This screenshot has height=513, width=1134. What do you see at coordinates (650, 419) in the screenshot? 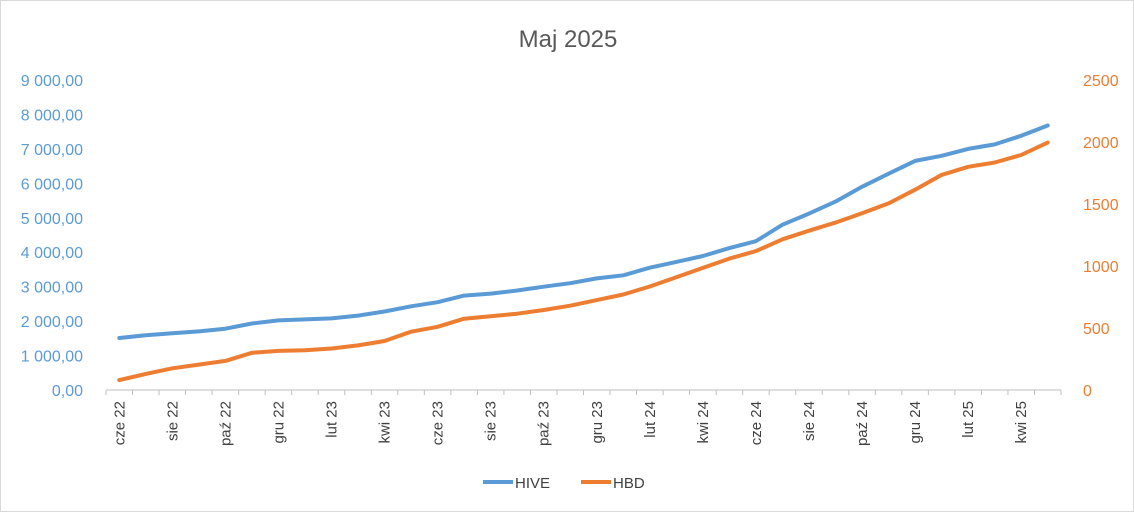
I see `x-tick-label: lut 24` at bounding box center [650, 419].